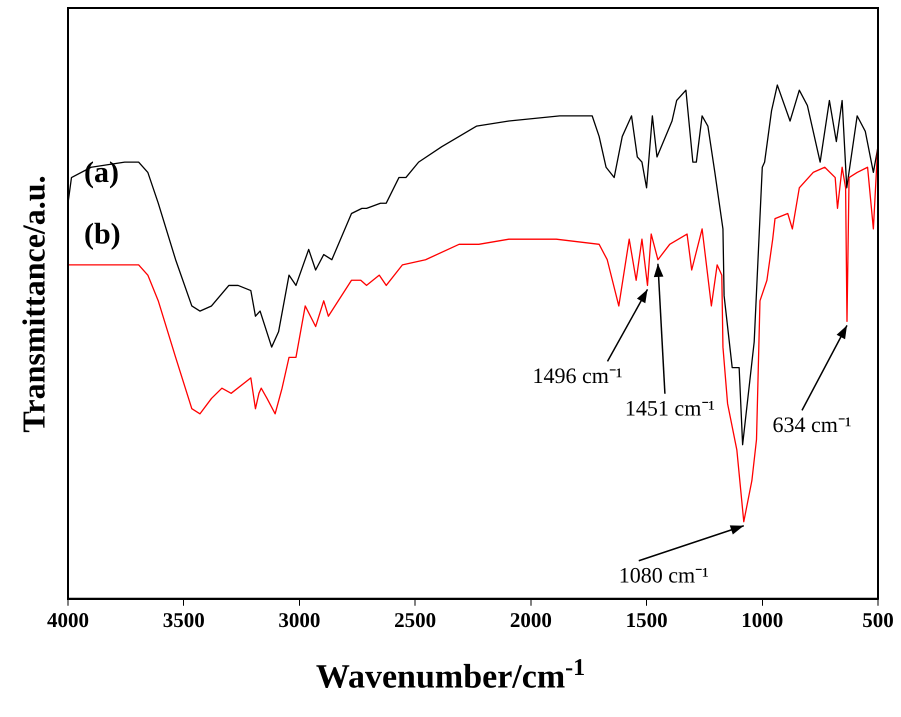 This screenshot has width=901, height=717. What do you see at coordinates (663, 575) in the screenshot?
I see `annotation: 1080 cm⁻¹` at bounding box center [663, 575].